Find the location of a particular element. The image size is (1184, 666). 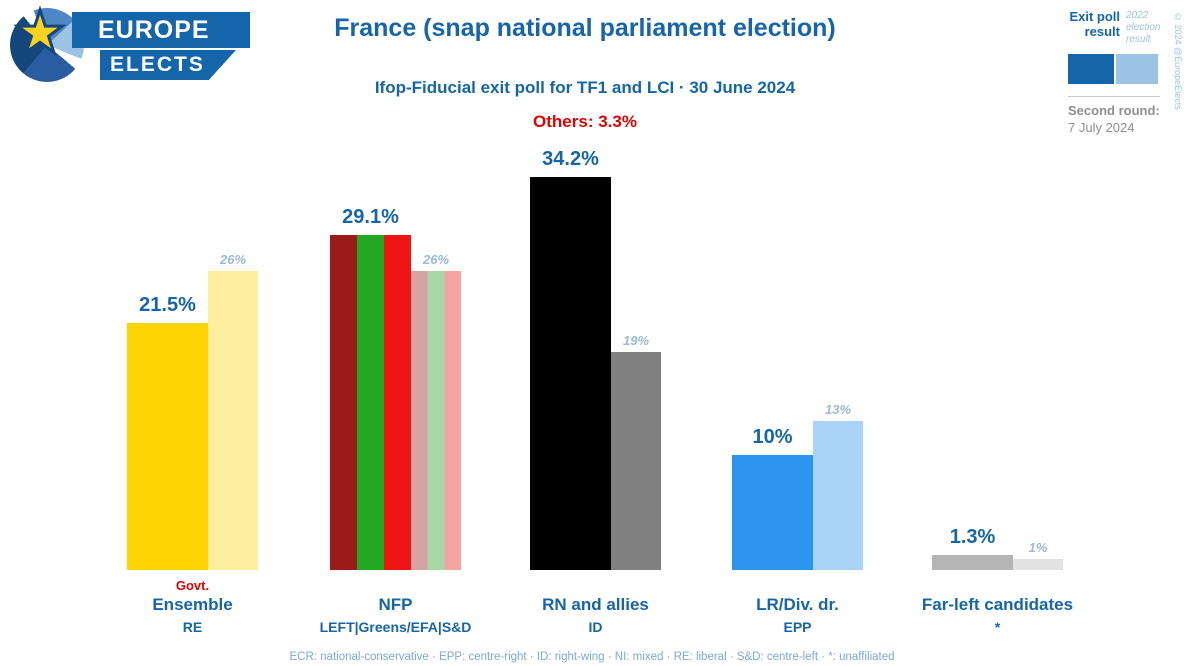

legend-labels: Exit poll result 2022 election result is located at coordinates (1120, 27).